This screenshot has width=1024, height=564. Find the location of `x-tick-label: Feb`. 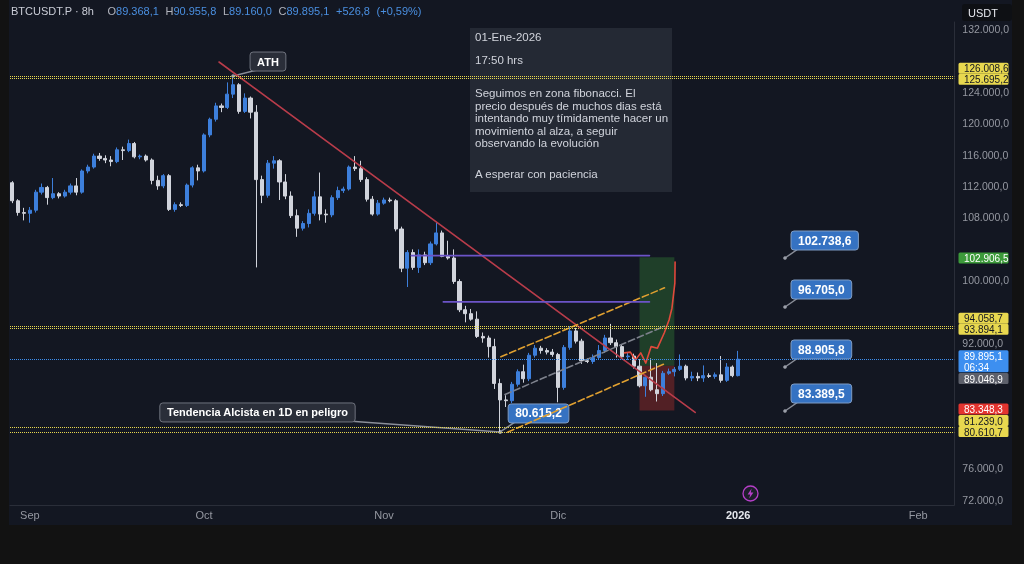

x-tick-label: Feb is located at coordinates (918, 514).